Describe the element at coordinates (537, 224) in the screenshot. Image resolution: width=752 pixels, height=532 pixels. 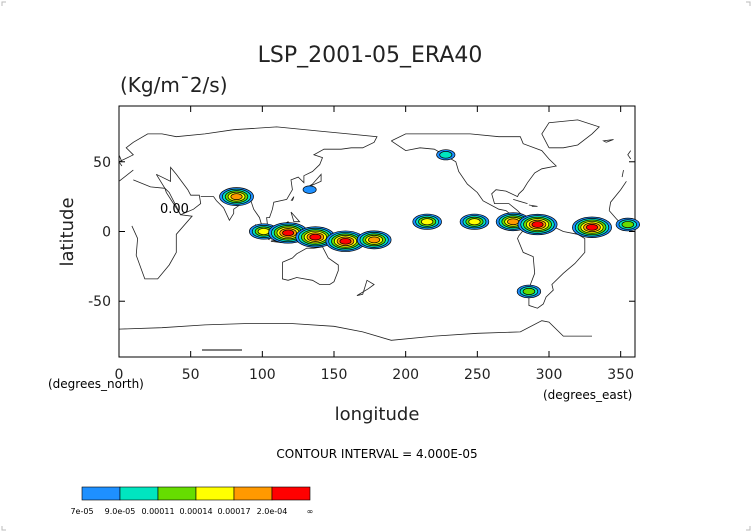
I see `contour-colombia` at that location.